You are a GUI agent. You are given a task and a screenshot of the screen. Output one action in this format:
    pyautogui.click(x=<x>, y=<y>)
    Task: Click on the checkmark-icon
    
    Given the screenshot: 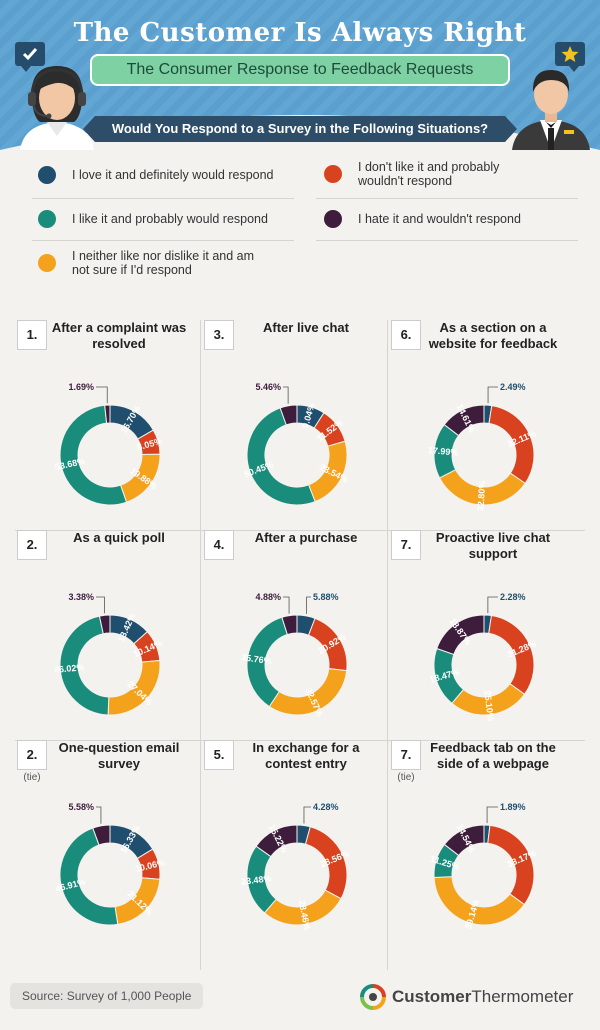 What is the action you would take?
    pyautogui.click(x=30, y=54)
    